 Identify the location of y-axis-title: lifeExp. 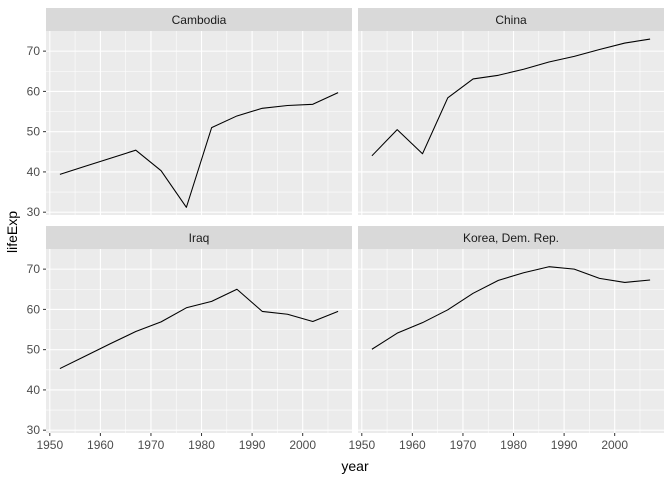
(12, 232).